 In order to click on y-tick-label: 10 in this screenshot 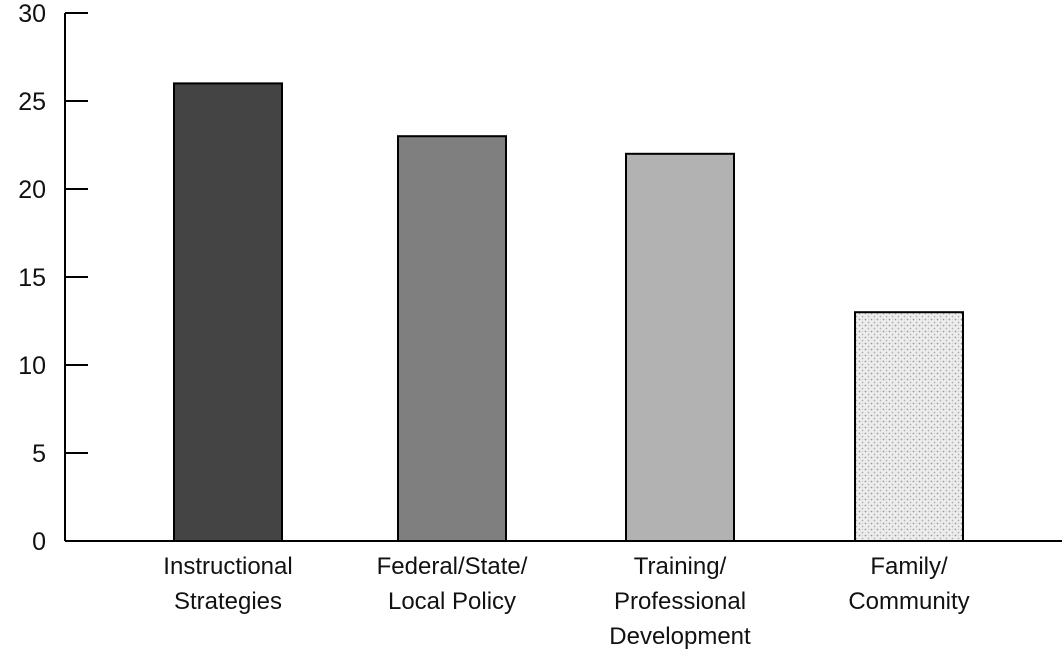, I will do `click(32, 366)`.